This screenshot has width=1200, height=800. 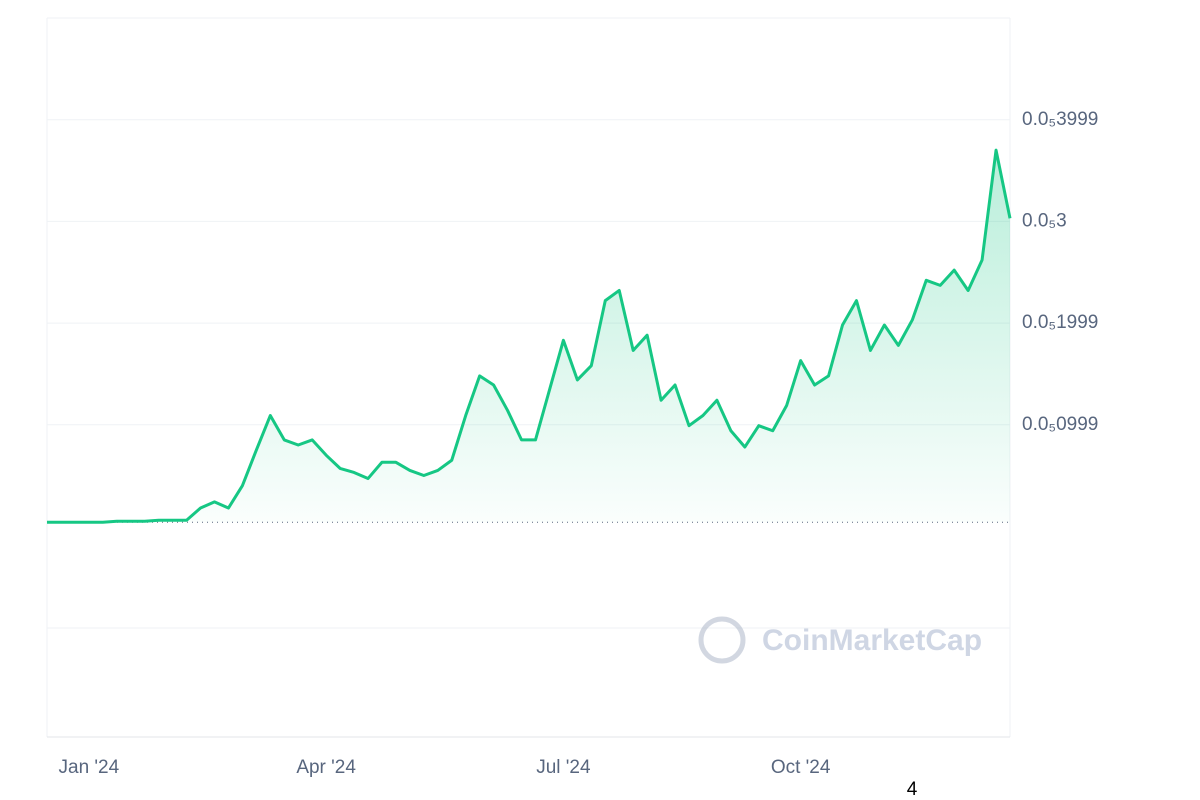 What do you see at coordinates (1060, 322) in the screenshot?
I see `y-tick-label: 0.0₅1999` at bounding box center [1060, 322].